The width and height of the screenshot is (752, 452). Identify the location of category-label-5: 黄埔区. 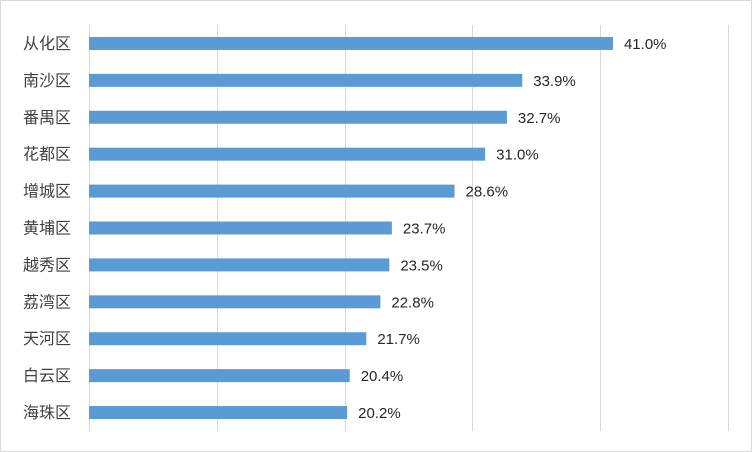
(47, 228).